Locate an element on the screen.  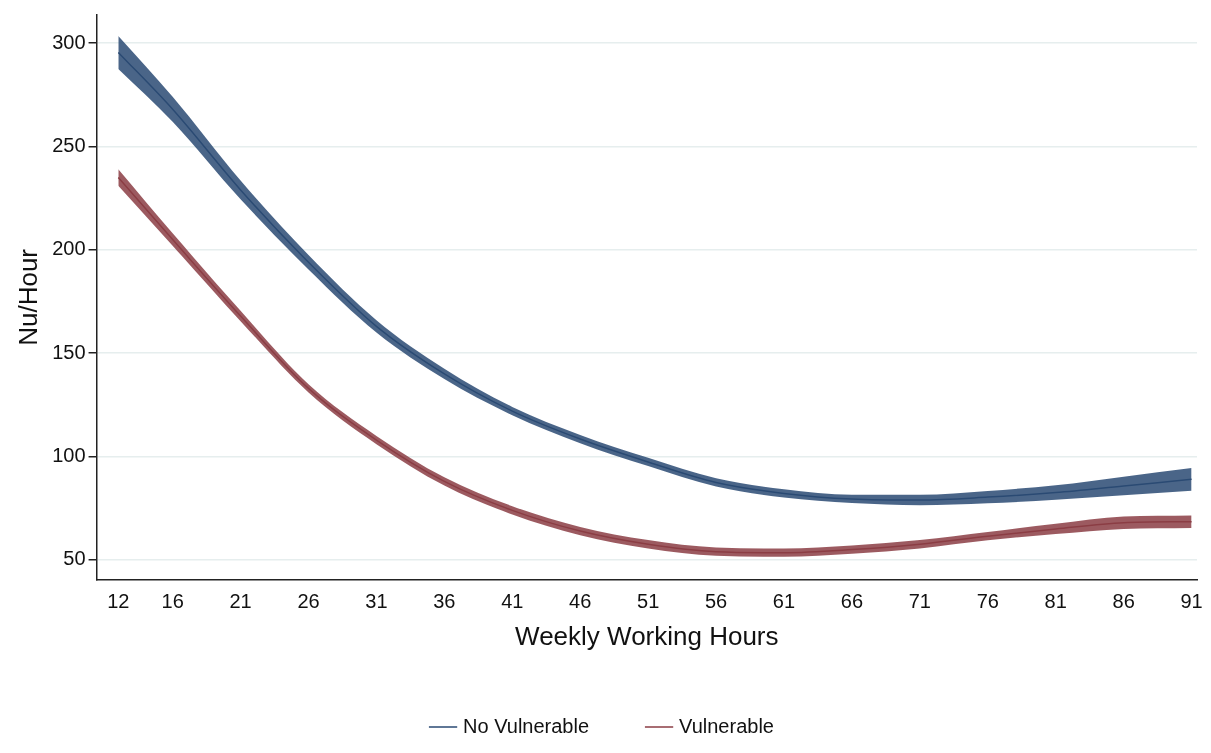
x-tick-label: 26 is located at coordinates (308, 601).